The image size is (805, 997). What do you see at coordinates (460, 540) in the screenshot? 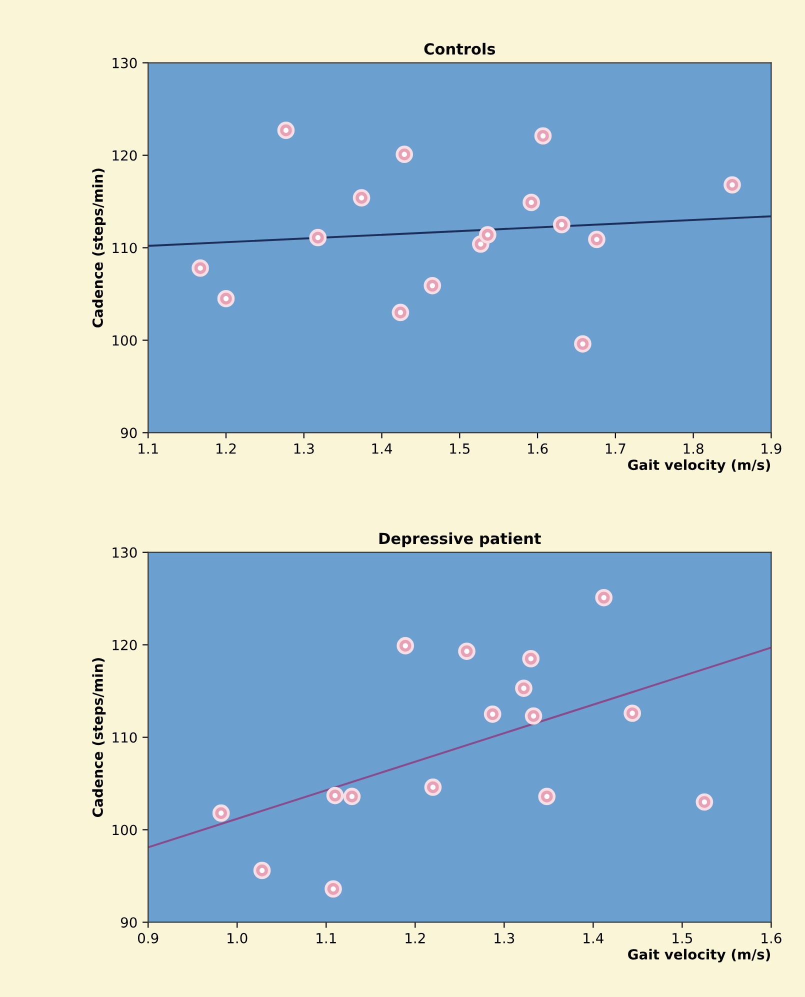
I see `chart-title: Depressive patient` at bounding box center [460, 540].